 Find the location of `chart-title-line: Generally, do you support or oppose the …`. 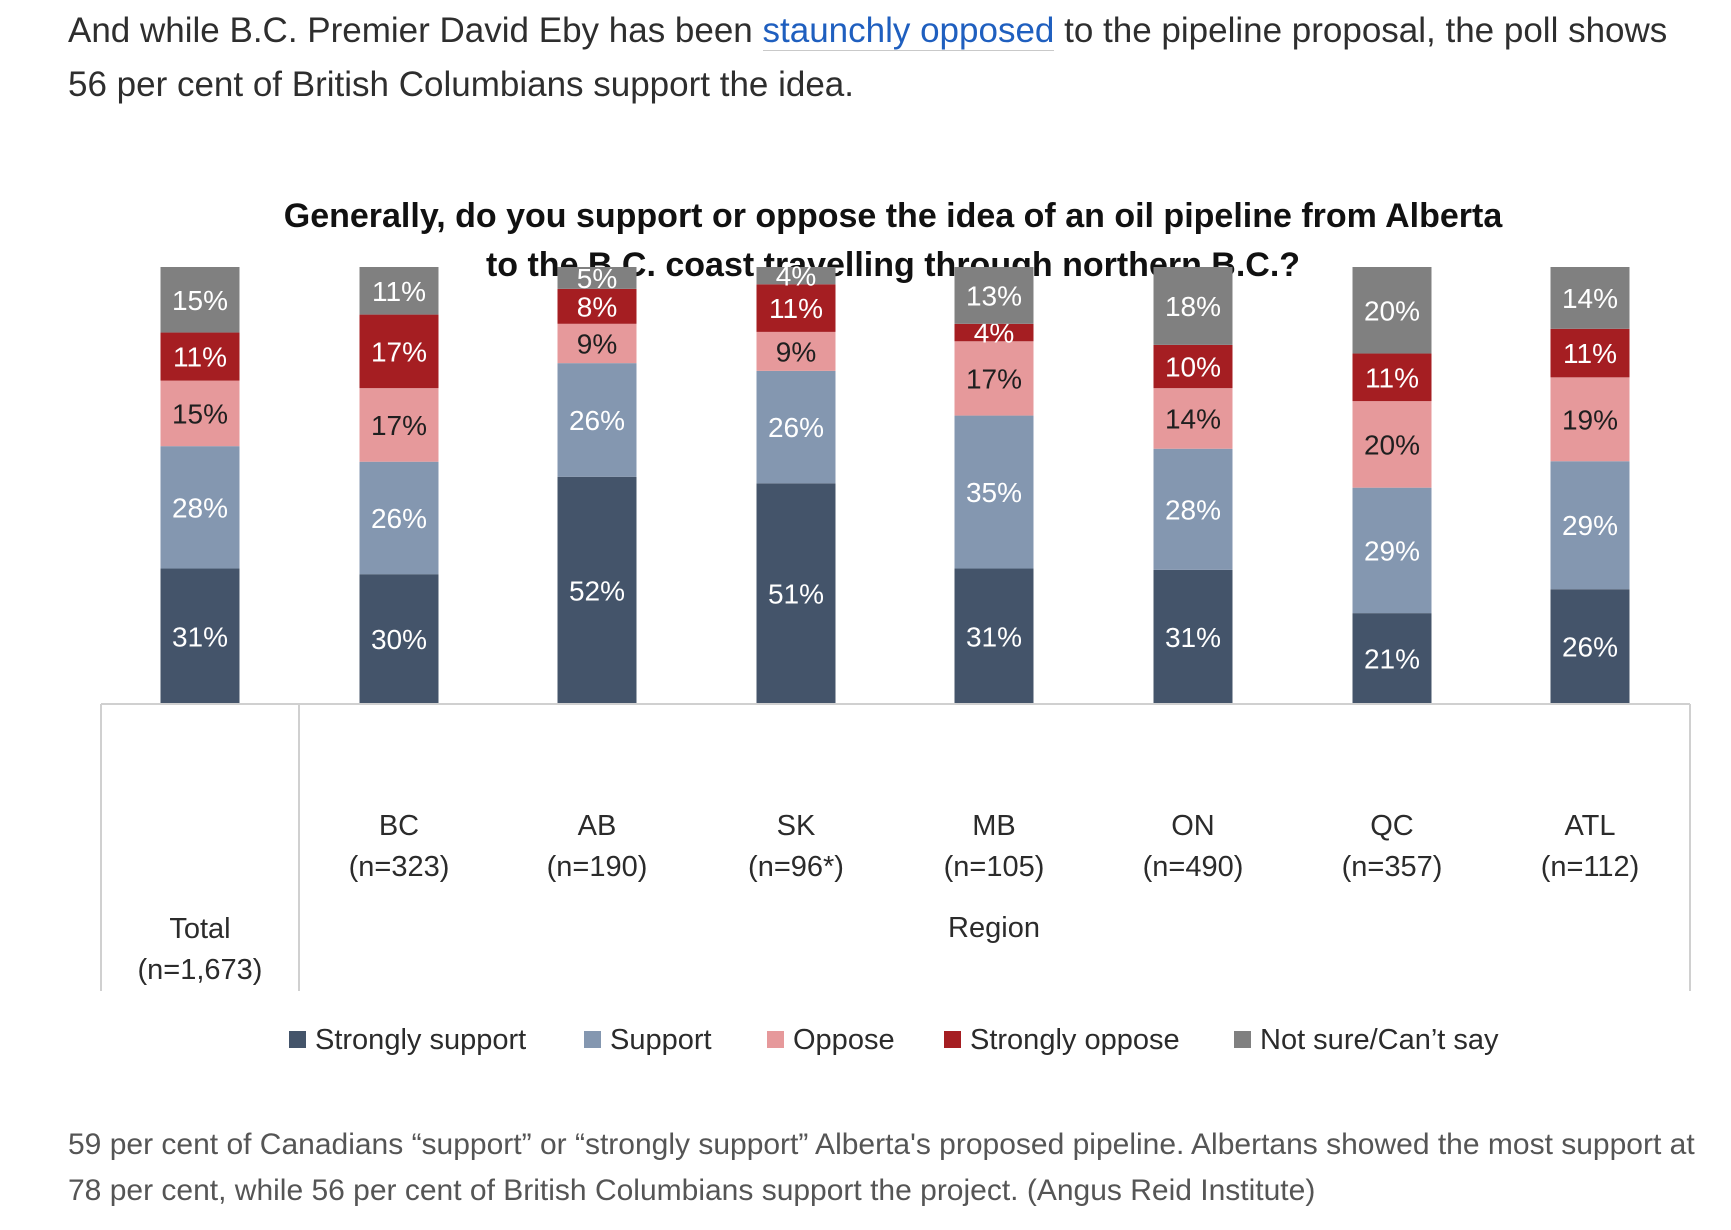

chart-title-line: Generally, do you support or oppose the … is located at coordinates (894, 216).